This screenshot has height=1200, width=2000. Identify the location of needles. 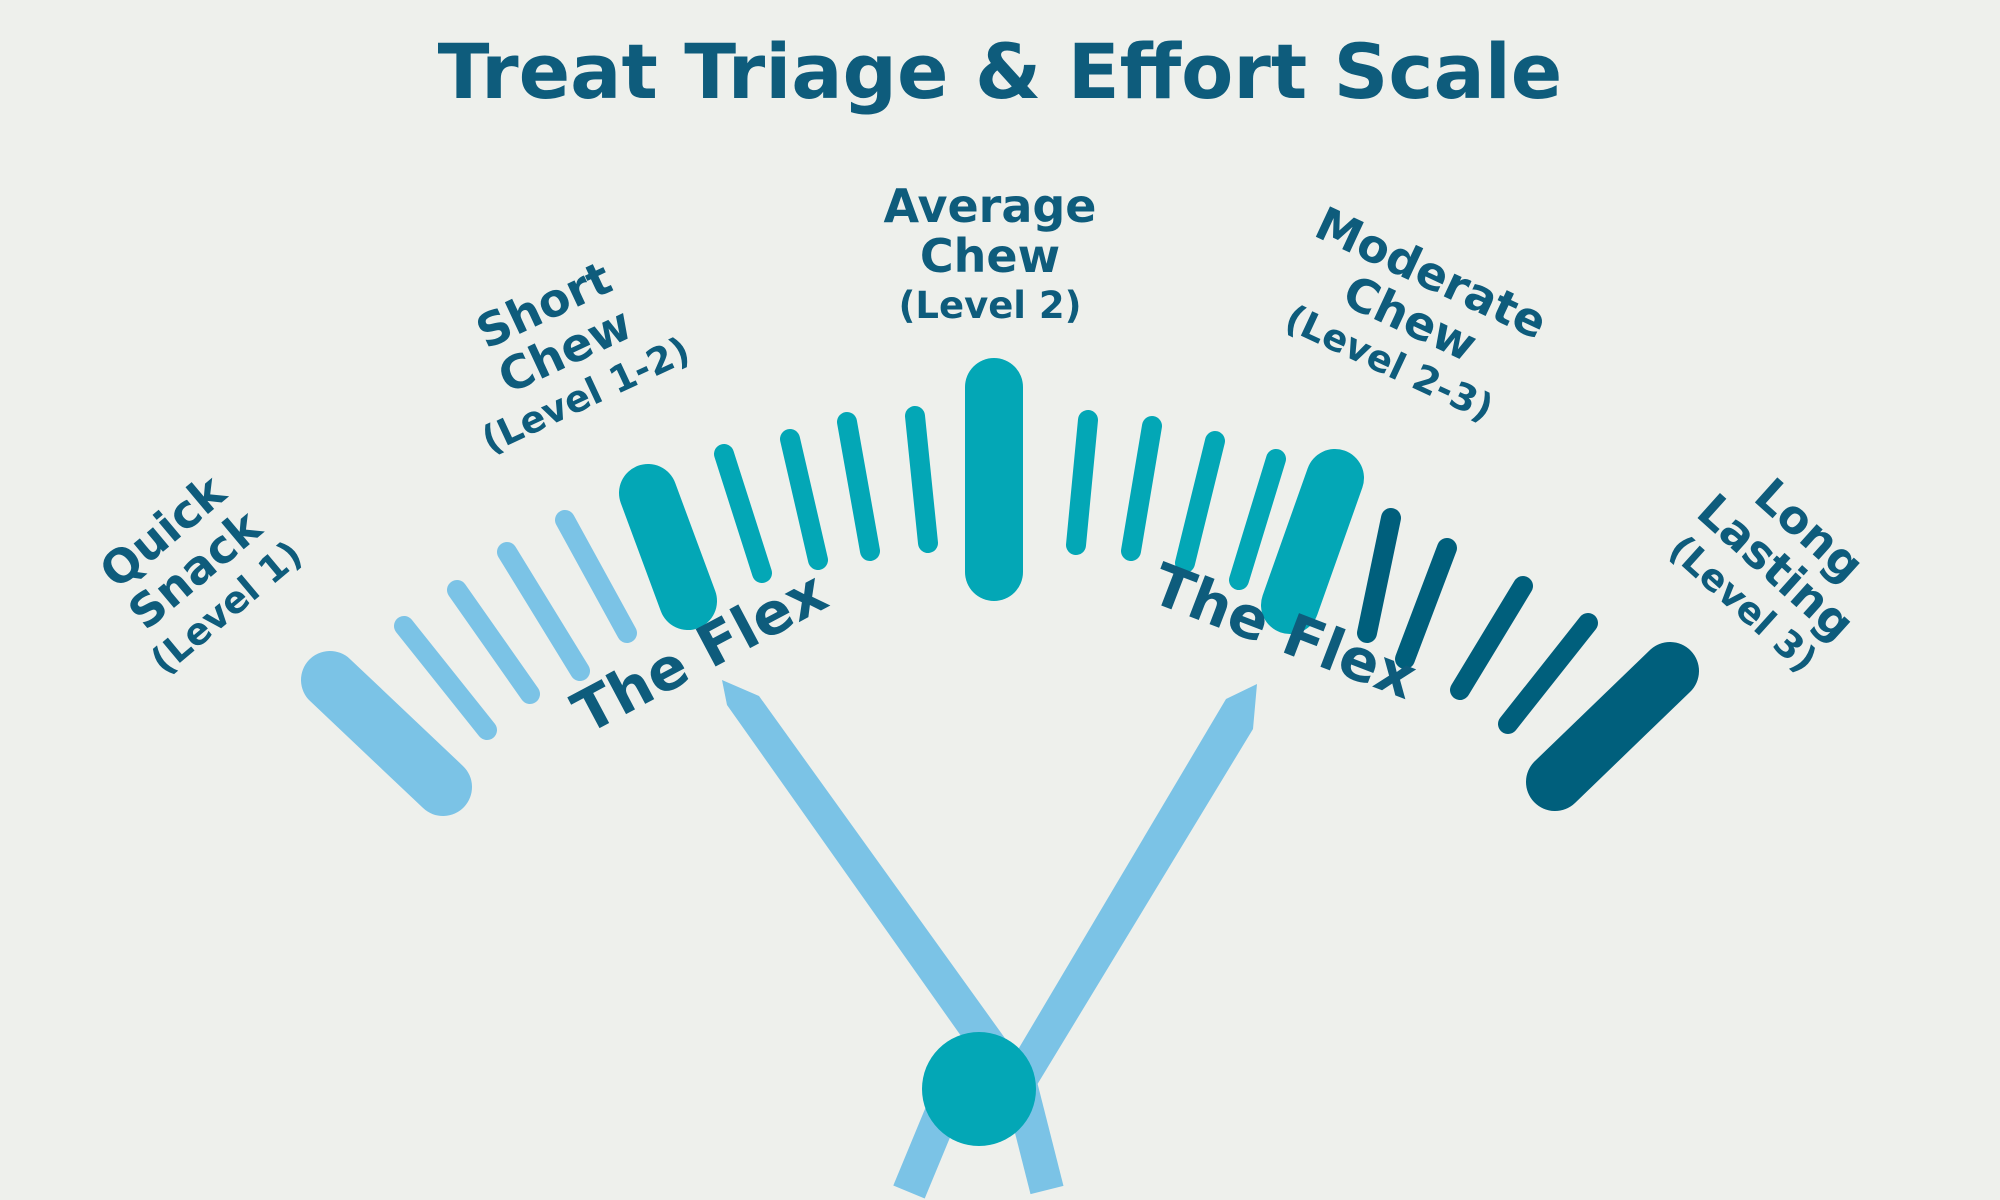
(989, 939).